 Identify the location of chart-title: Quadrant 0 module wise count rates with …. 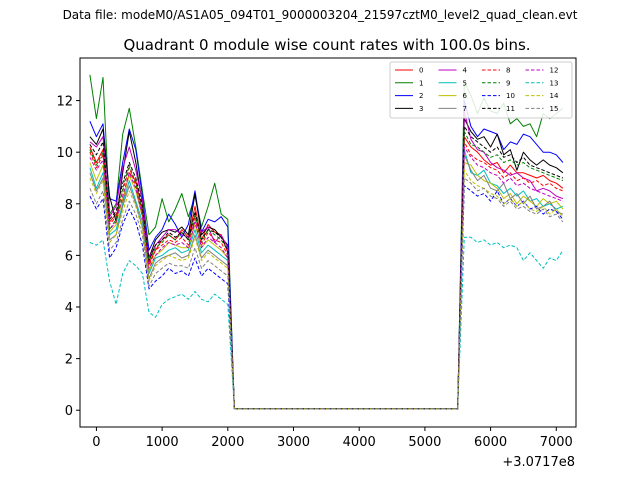
(326, 45).